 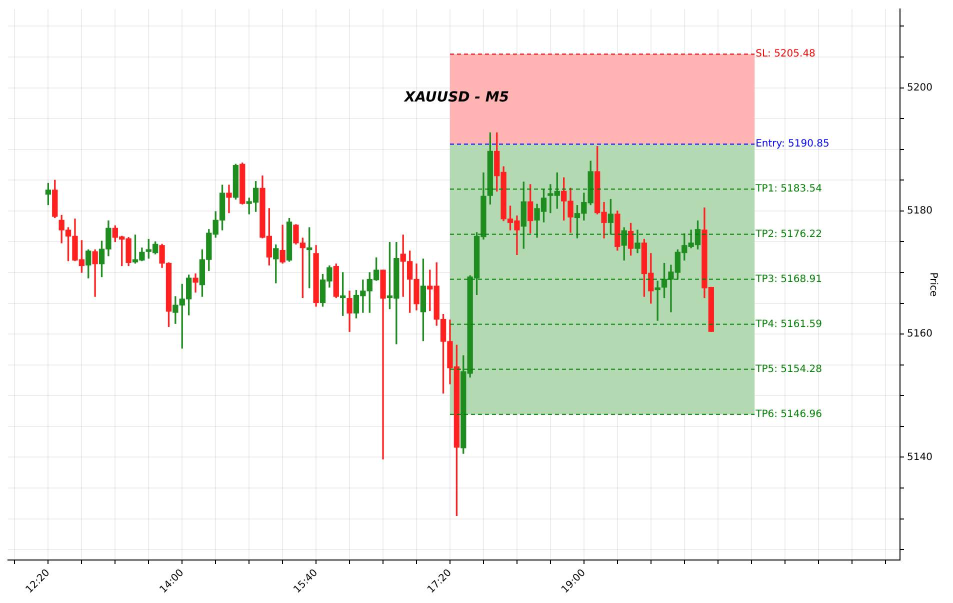 I want to click on ref-line-label: TP6: 5146.96, so click(x=788, y=414).